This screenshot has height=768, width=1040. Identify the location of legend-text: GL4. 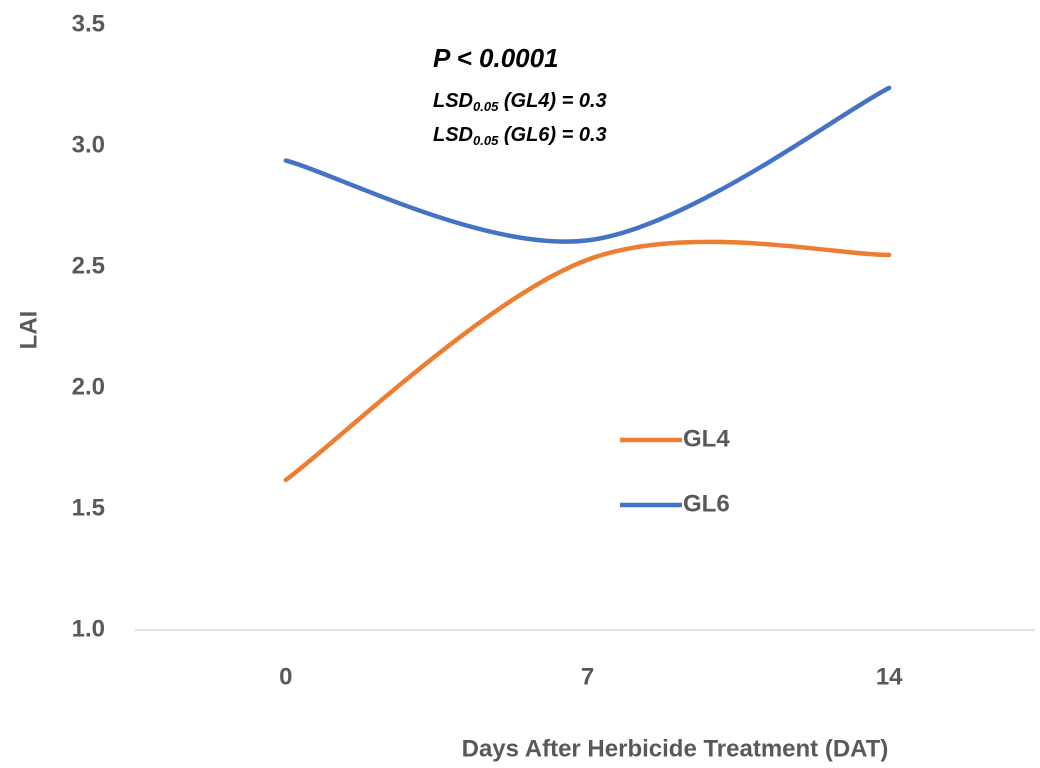
(706, 438).